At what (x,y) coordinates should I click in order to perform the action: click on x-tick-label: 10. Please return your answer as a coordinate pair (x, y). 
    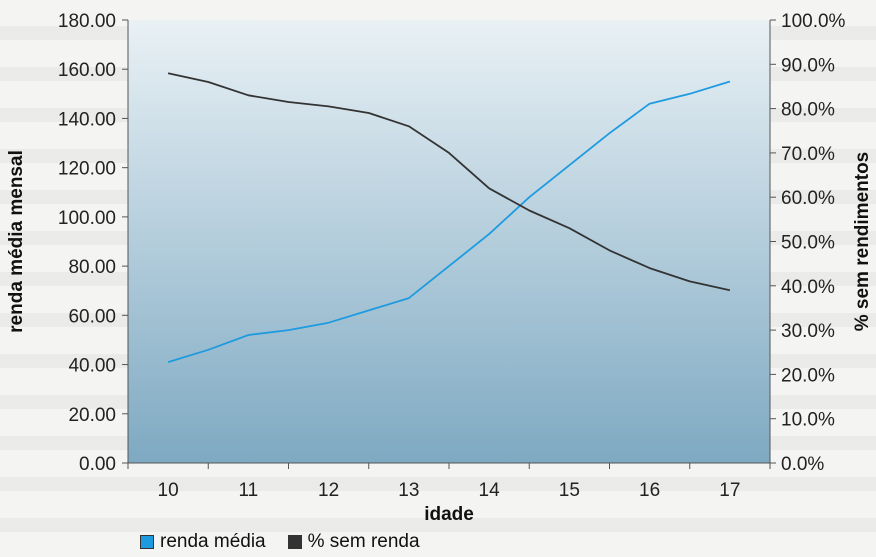
    Looking at the image, I should click on (168, 490).